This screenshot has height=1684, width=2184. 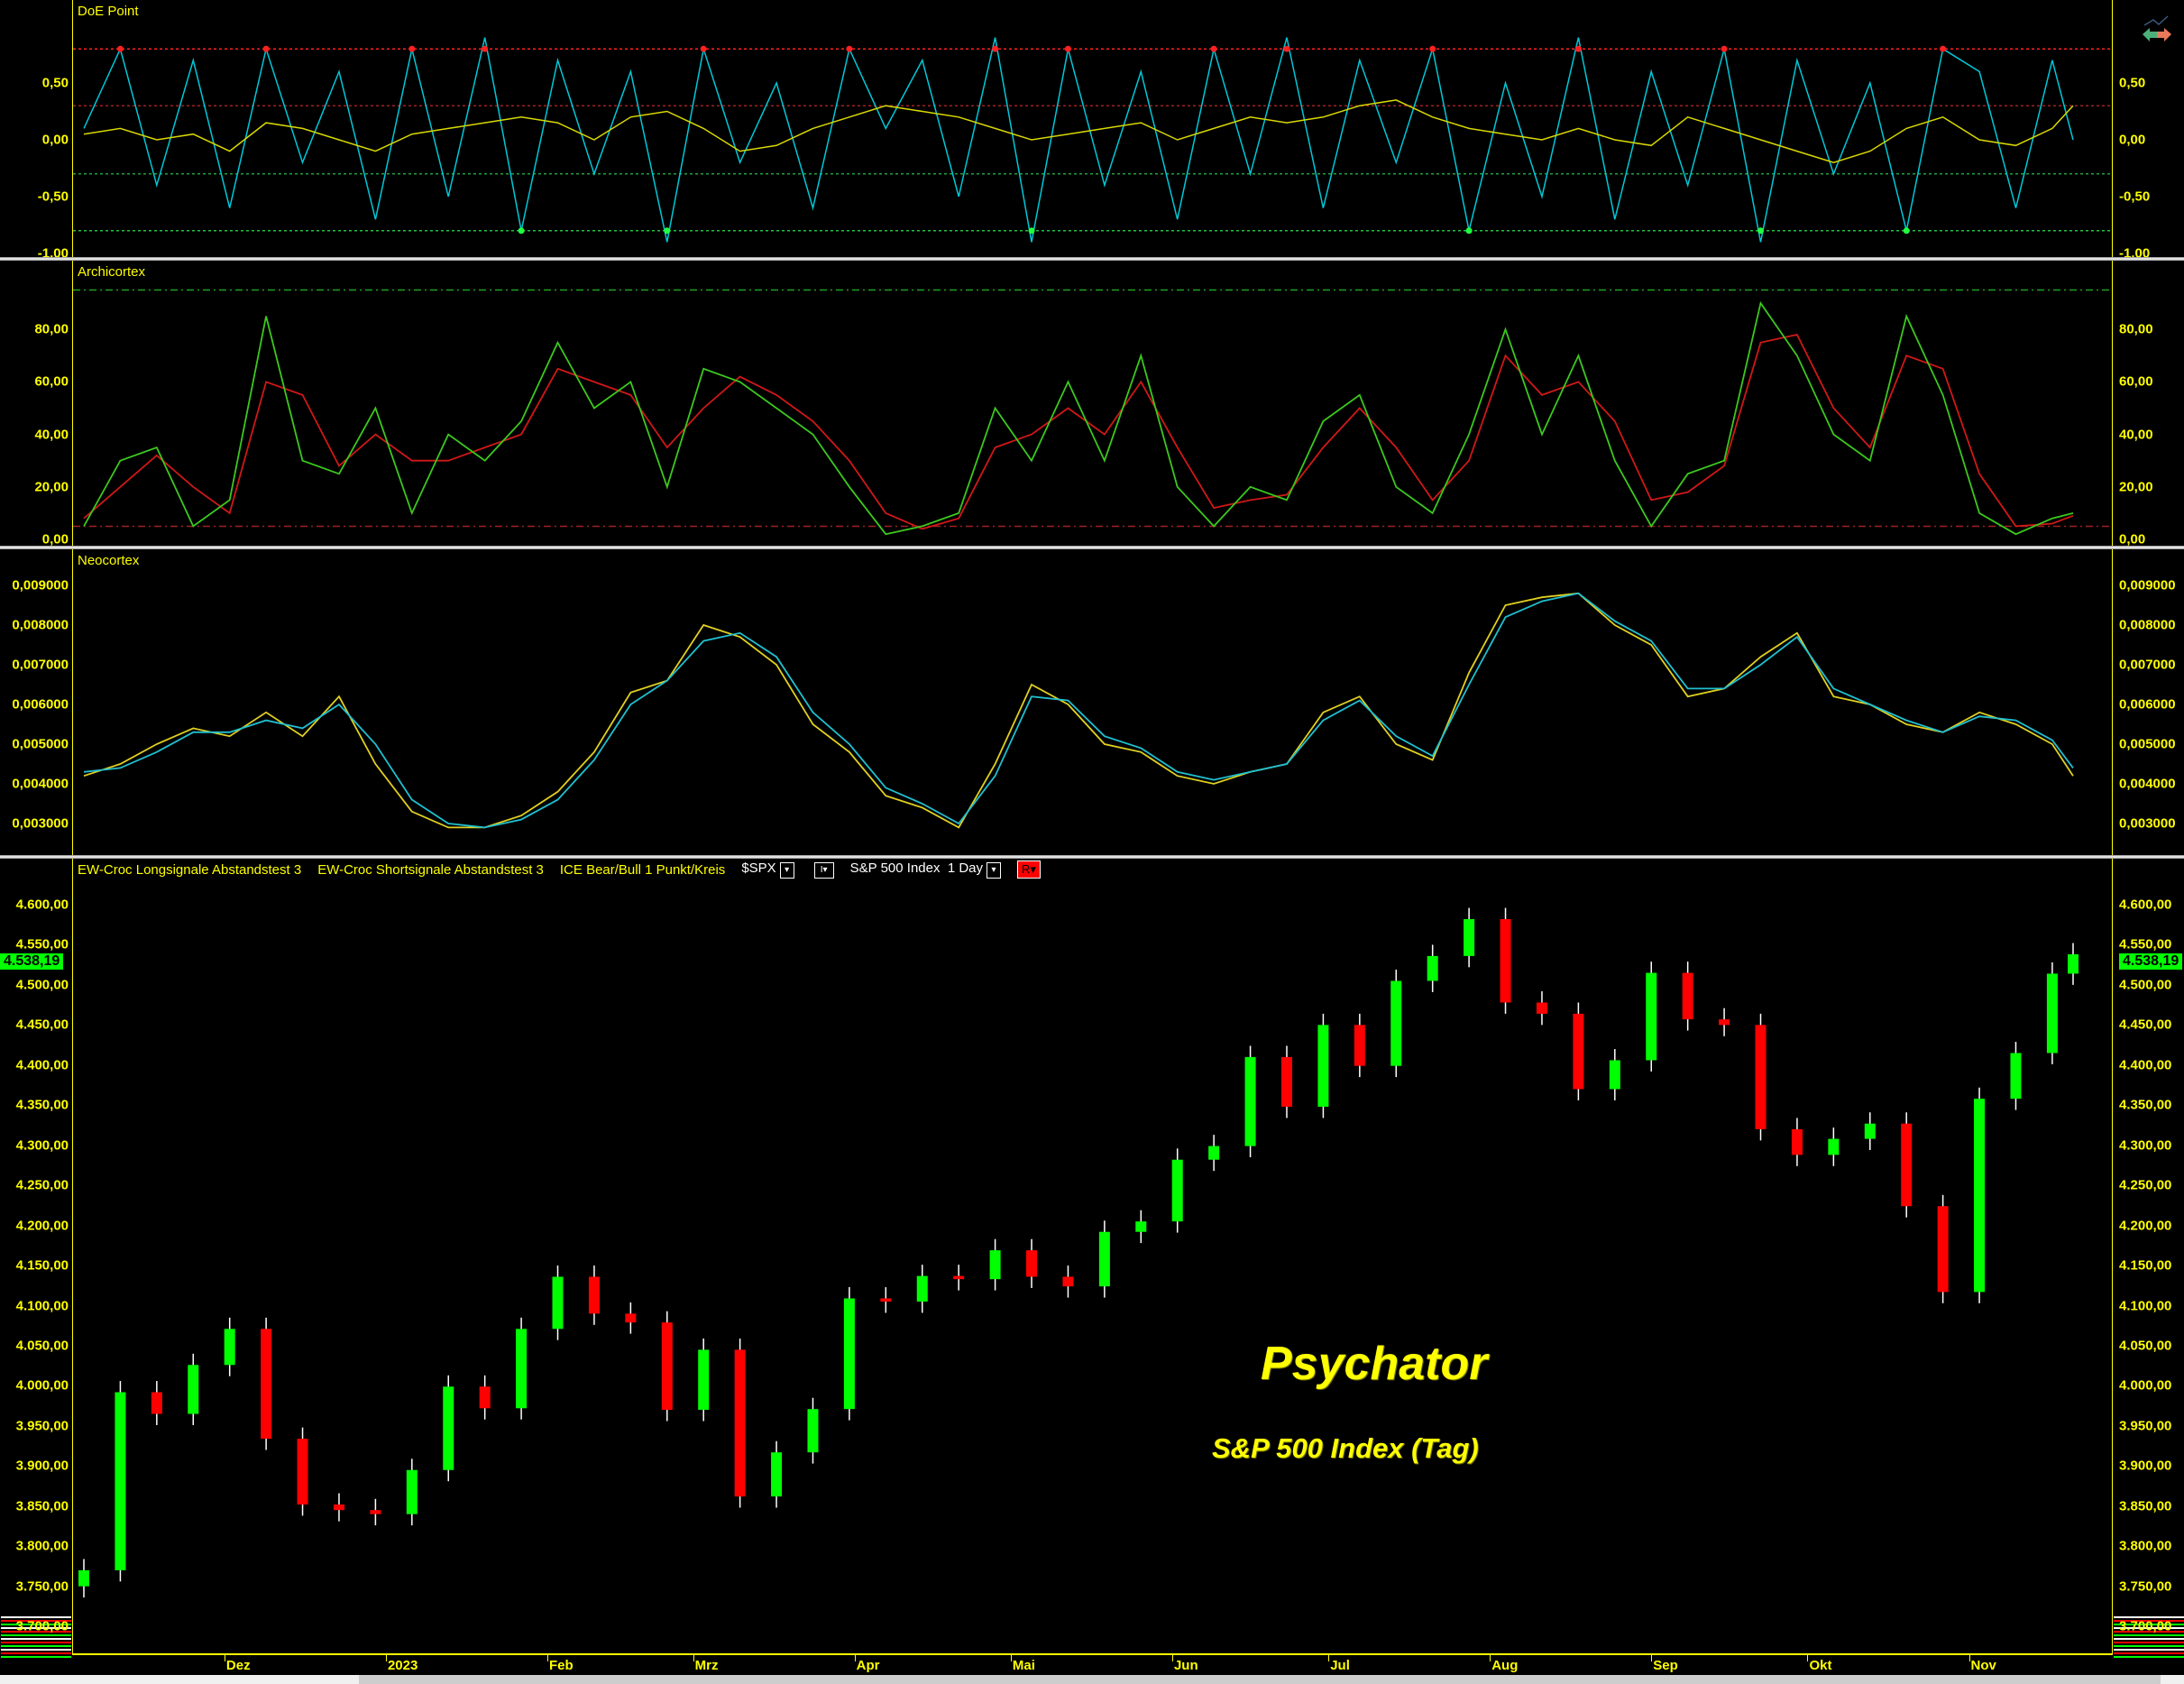 What do you see at coordinates (1375, 1364) in the screenshot?
I see `brand-title: Psychator` at bounding box center [1375, 1364].